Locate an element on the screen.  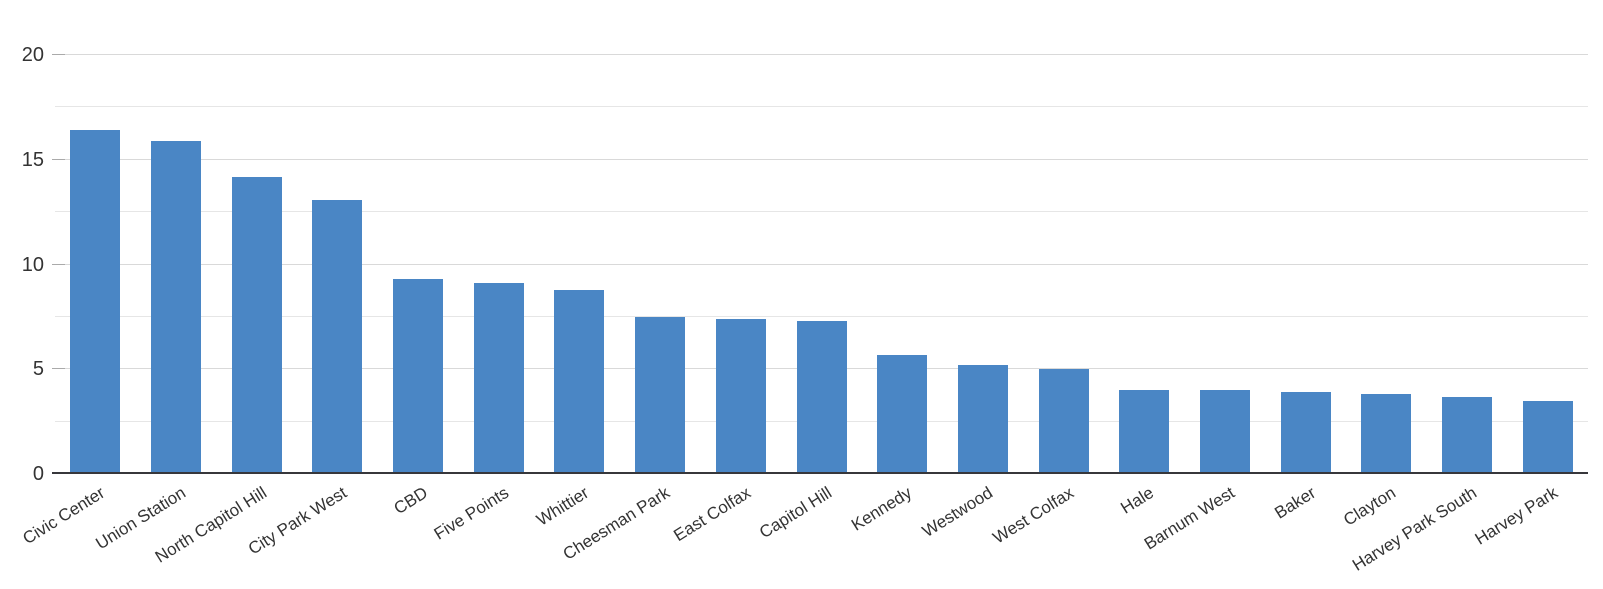
y-tick-label: 0 is located at coordinates (38, 474).